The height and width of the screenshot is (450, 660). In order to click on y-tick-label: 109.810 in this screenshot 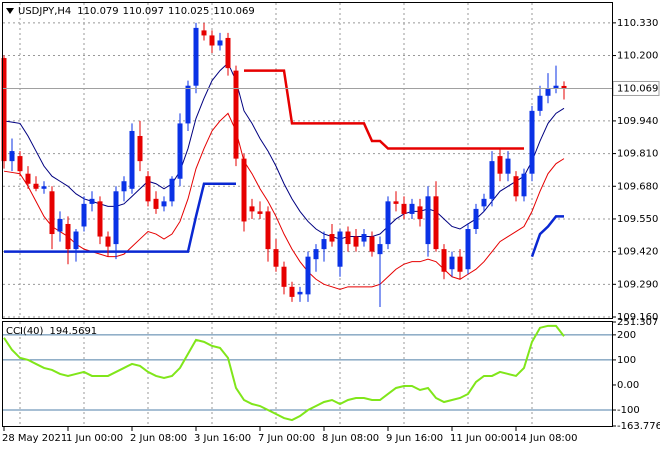, I will do `click(637, 154)`.